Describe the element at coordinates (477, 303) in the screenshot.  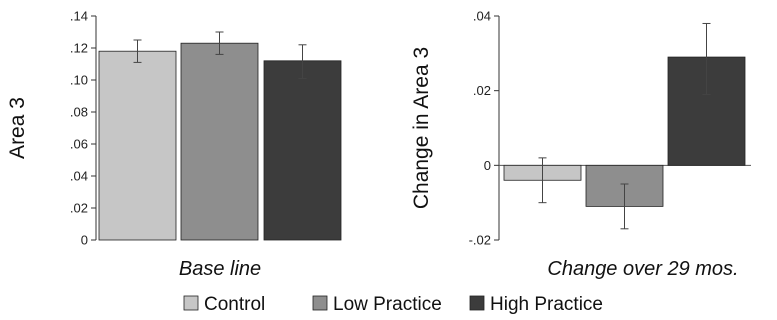
I see `legend-swatch-high-practice` at that location.